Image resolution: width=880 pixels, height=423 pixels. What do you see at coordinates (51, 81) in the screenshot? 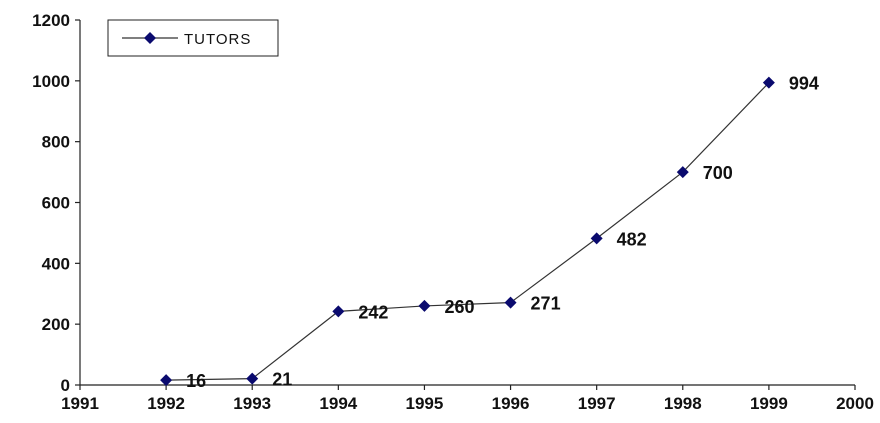
I see `y-tick-label: 1000` at bounding box center [51, 81].